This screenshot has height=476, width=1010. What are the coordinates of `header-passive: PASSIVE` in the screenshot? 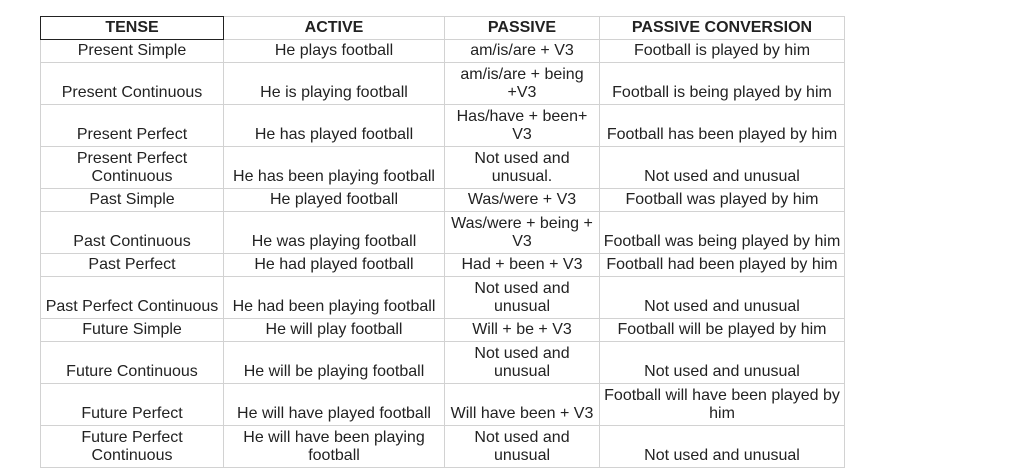 It's located at (522, 28).